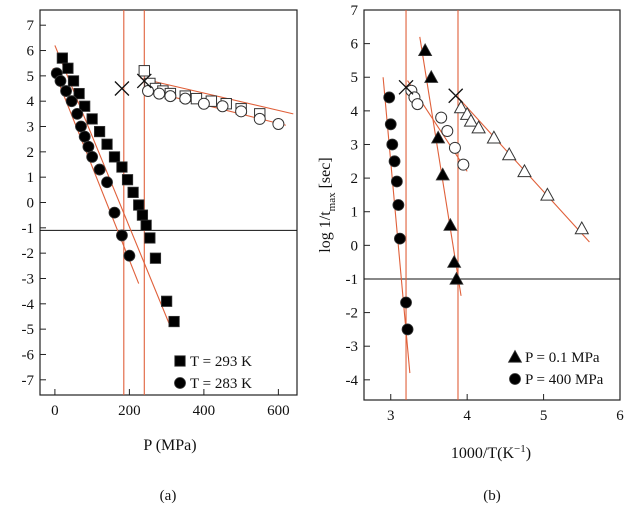 This screenshot has width=626, height=505. I want to click on panel-b-ylabel-unit: [sec], so click(325, 172).